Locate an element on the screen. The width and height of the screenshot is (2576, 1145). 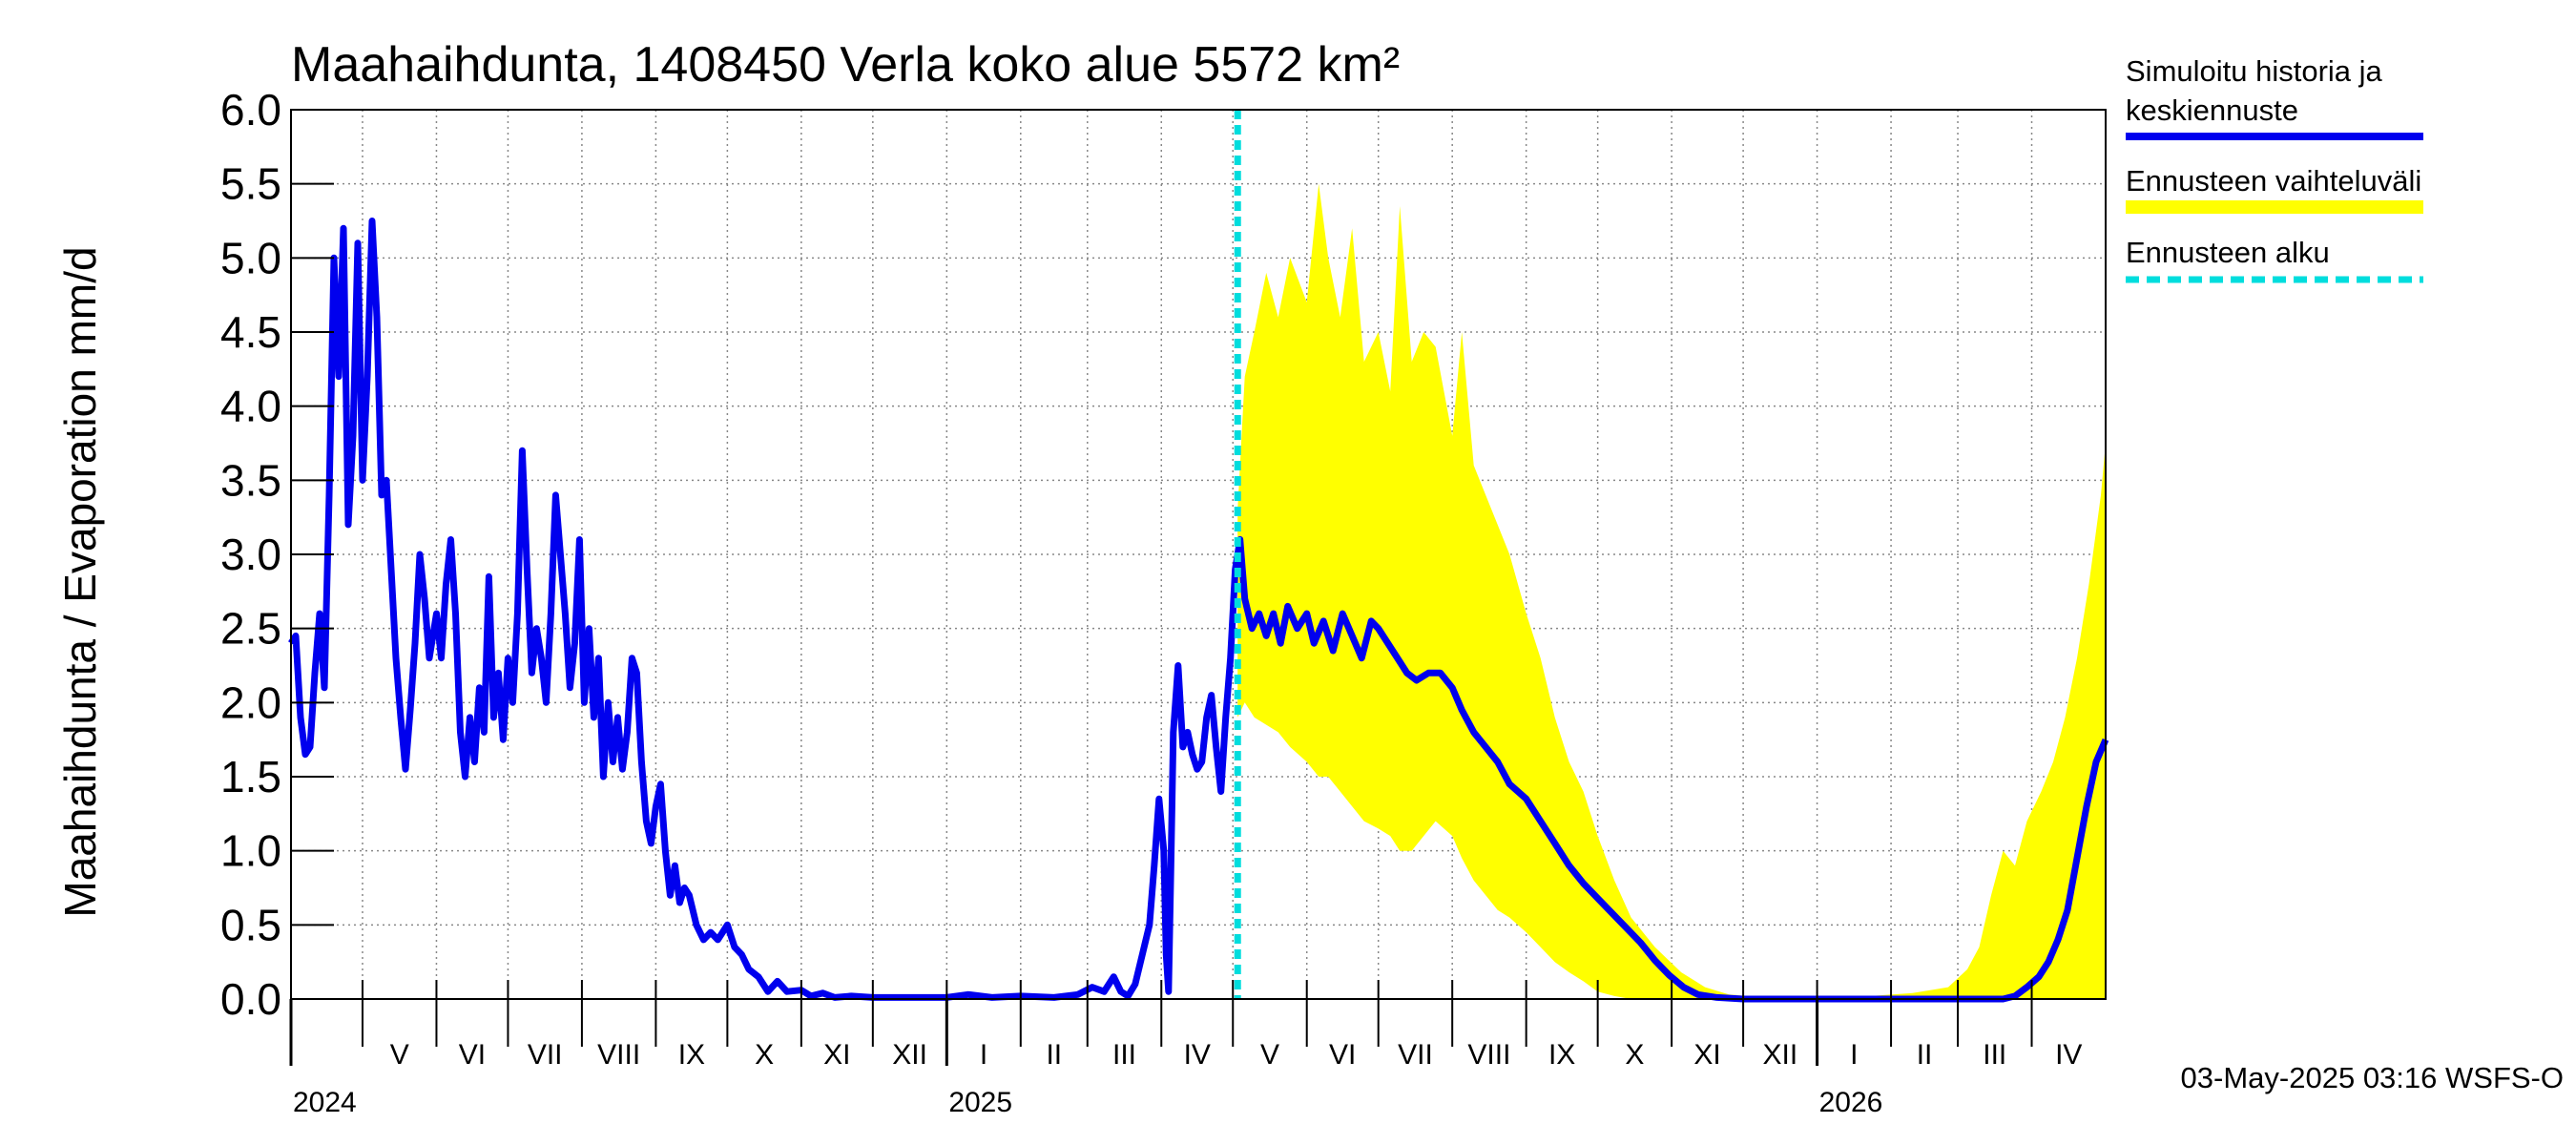
y-tick-label: 6.0 is located at coordinates (250, 110).